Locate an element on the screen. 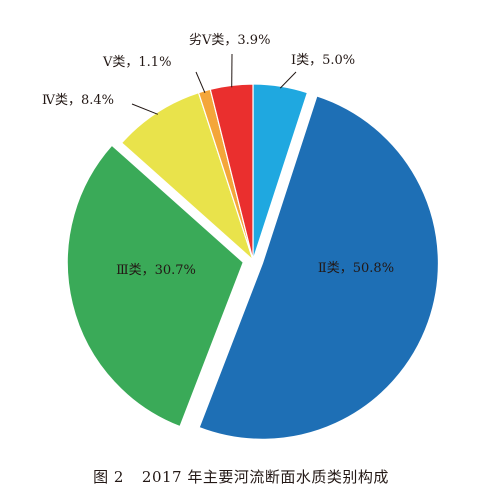 The image size is (482, 503). slice-label-1: Ⅰ类，5.0% is located at coordinates (323, 60).